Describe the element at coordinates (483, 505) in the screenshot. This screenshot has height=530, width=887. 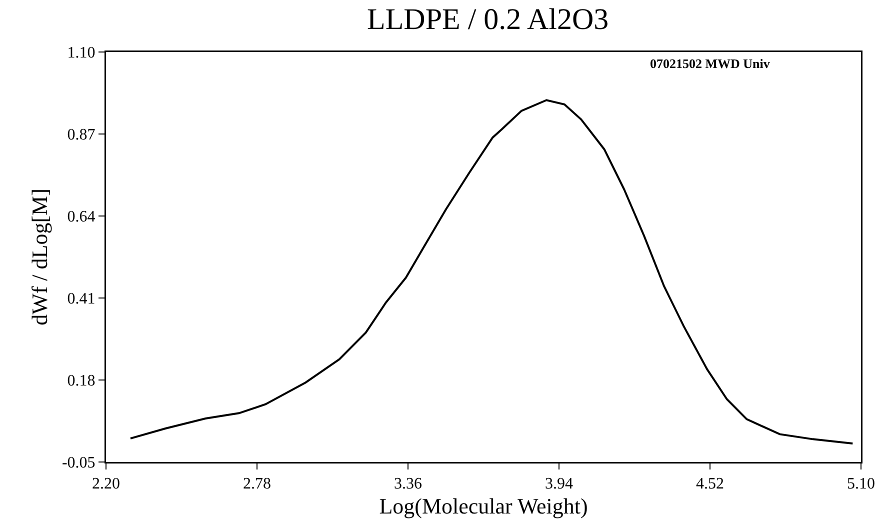
I see `x-axis-title: Log(Molecular Weight)` at that location.